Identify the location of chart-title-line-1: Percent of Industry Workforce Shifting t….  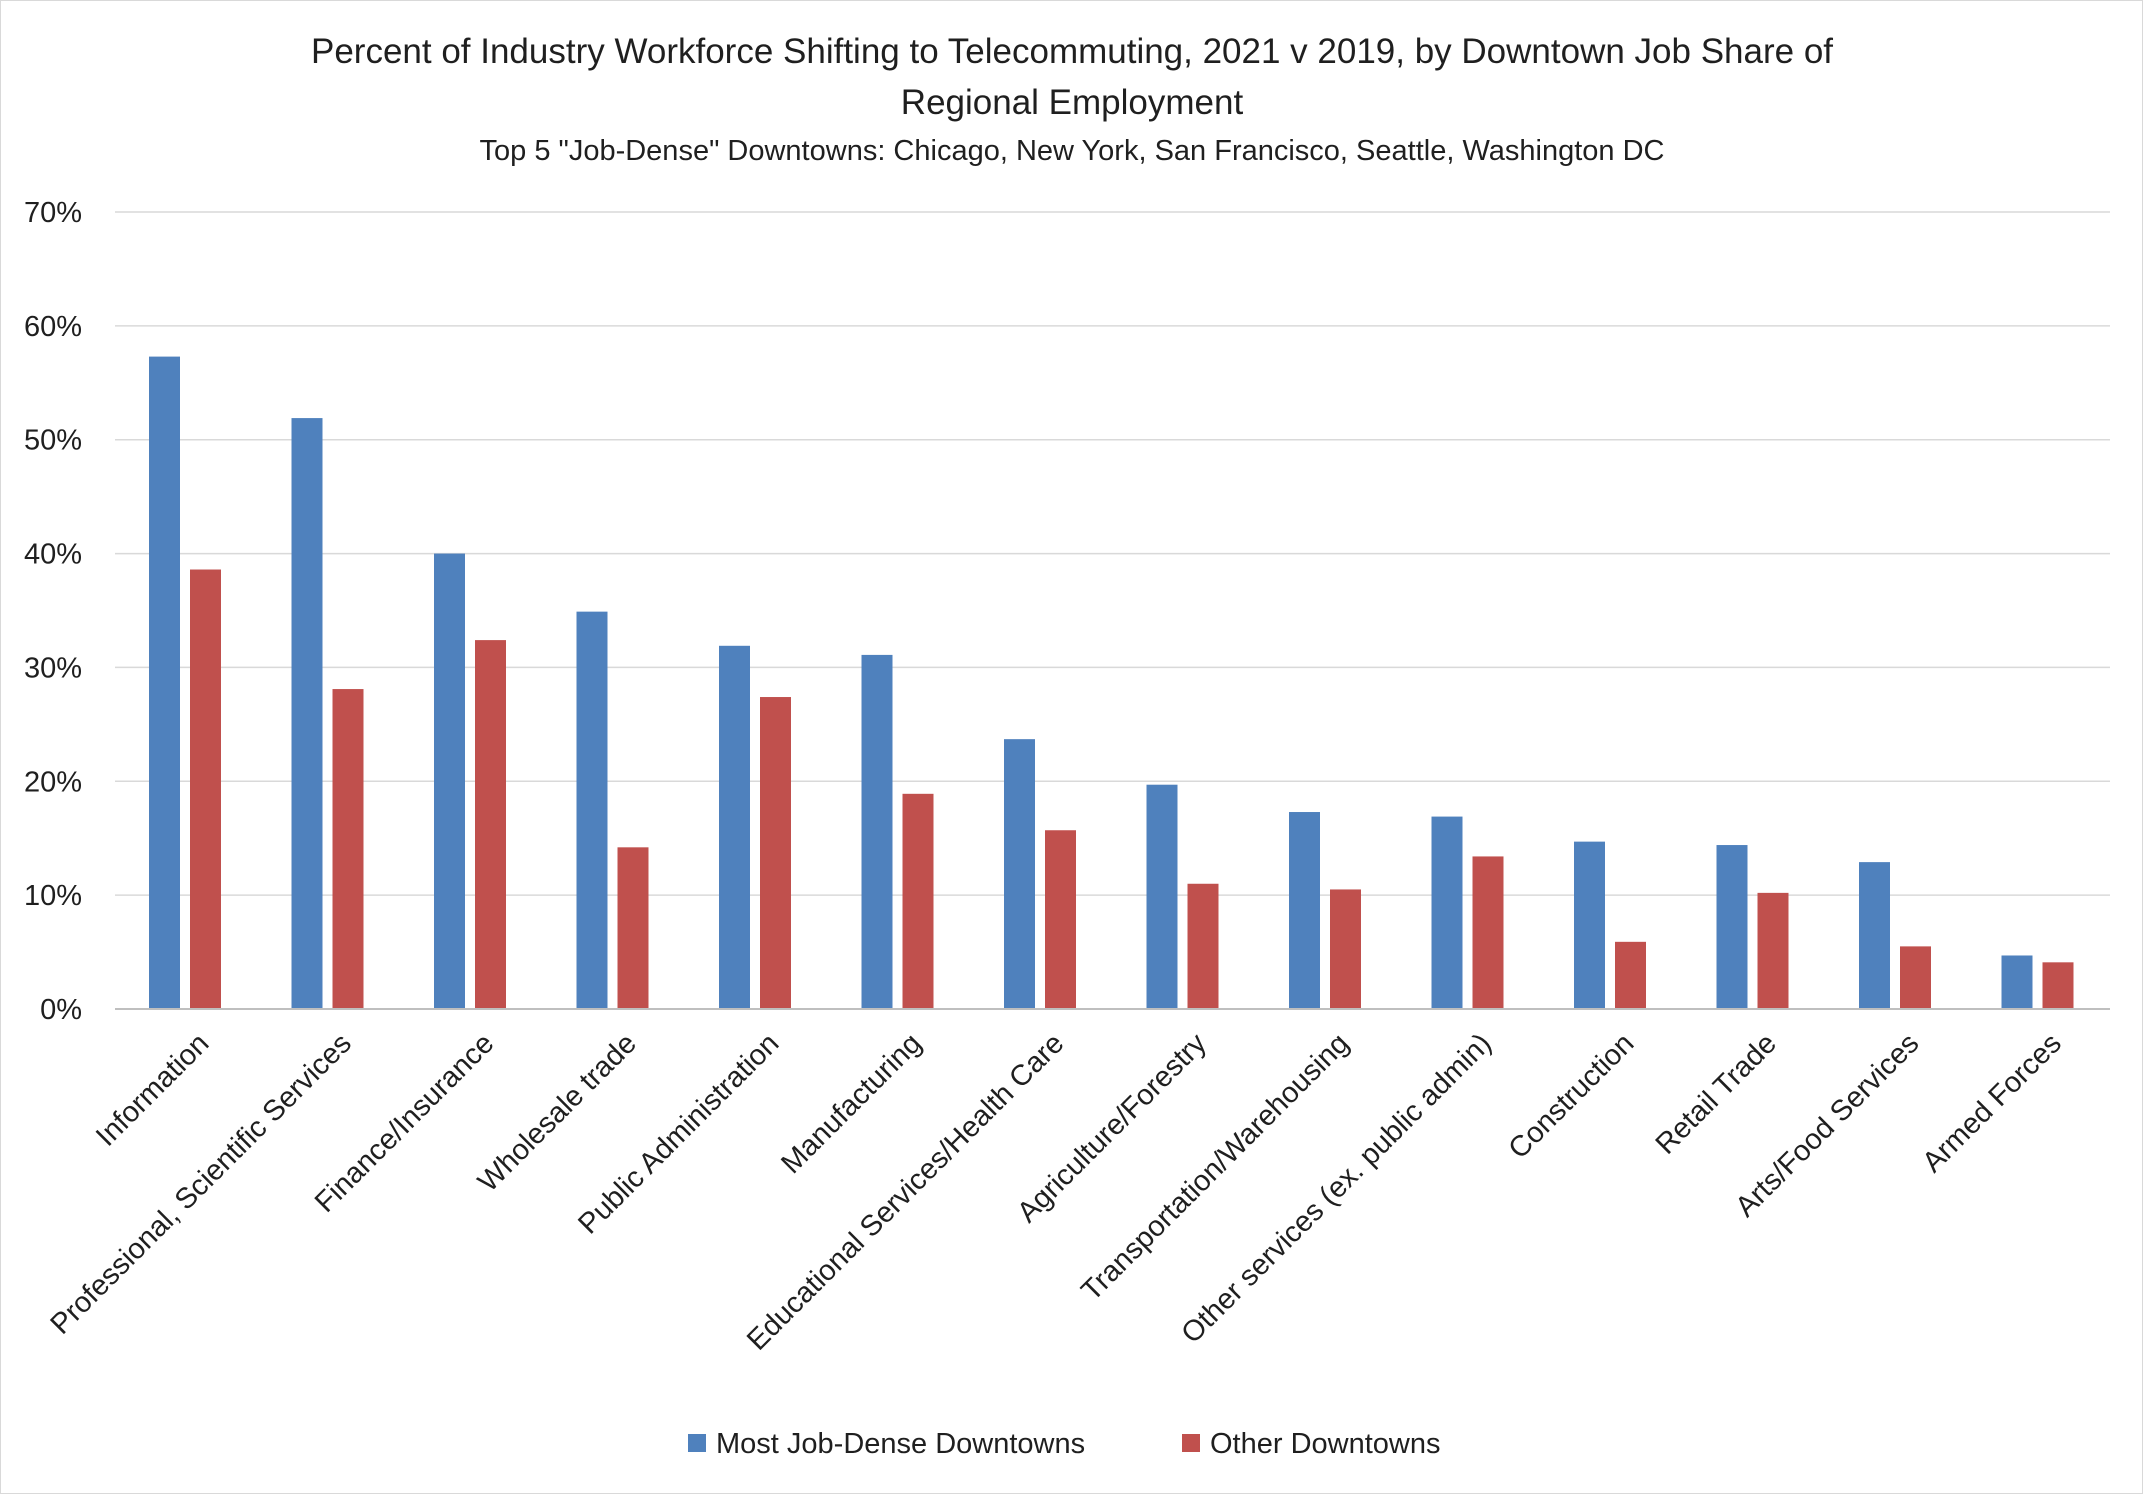
(1072, 51).